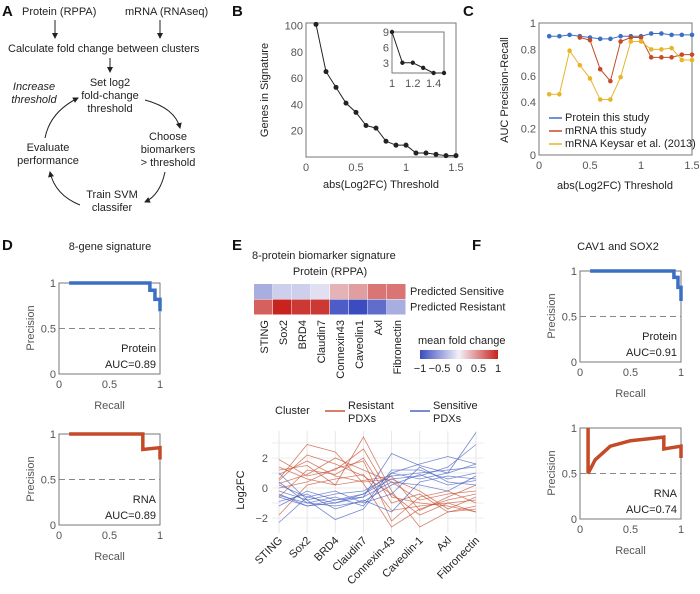 The width and height of the screenshot is (700, 594). What do you see at coordinates (31, 478) in the screenshot?
I see `d-ylabel: Precision` at bounding box center [31, 478].